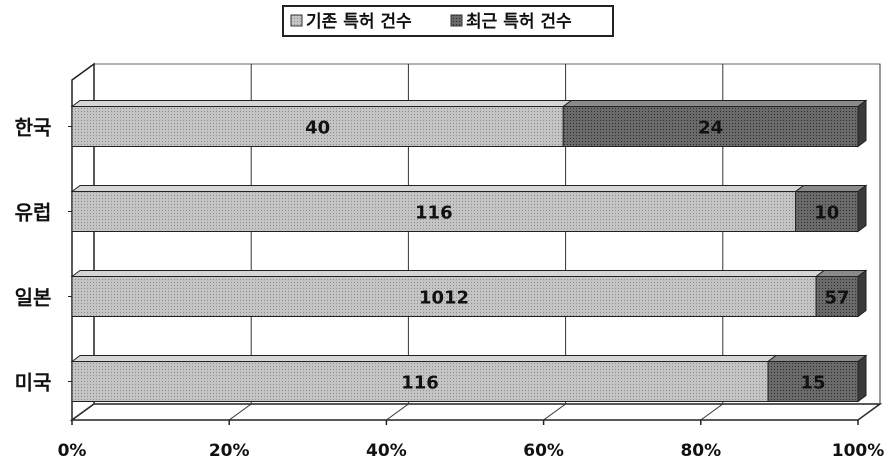 The height and width of the screenshot is (475, 888). Describe the element at coordinates (229, 451) in the screenshot. I see `x-tick-label: 20%` at that location.